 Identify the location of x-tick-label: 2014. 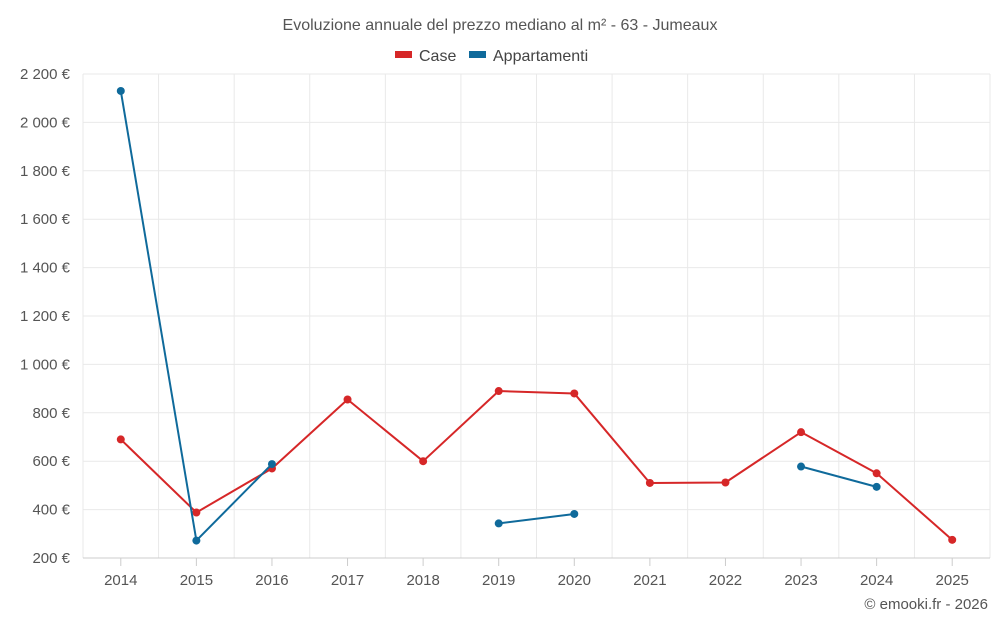
(120, 580).